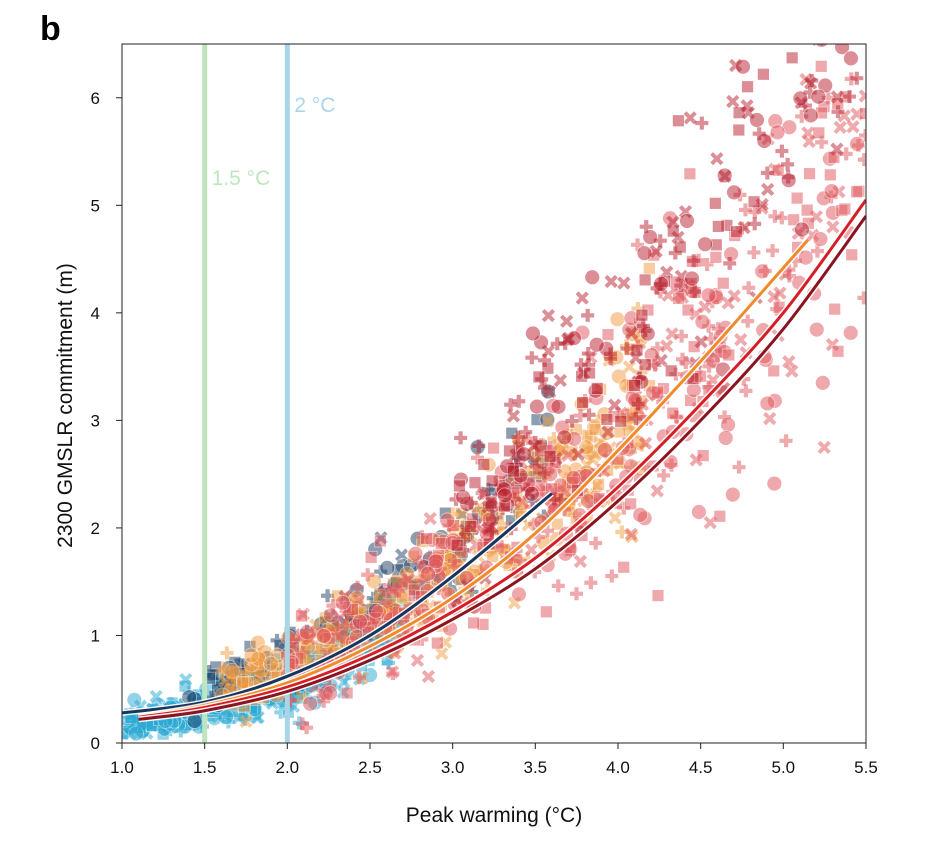 This screenshot has width=927, height=842. Describe the element at coordinates (95, 205) in the screenshot. I see `y-tick-label: 5` at that location.